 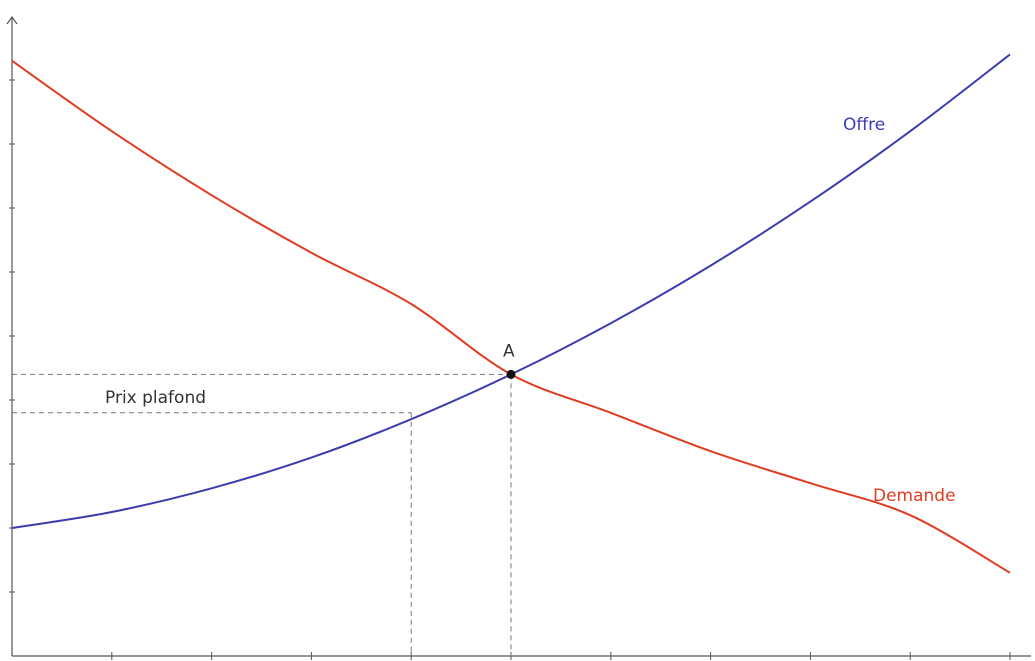 I want to click on price-ceiling-label: Prix plafond, so click(x=155, y=398).